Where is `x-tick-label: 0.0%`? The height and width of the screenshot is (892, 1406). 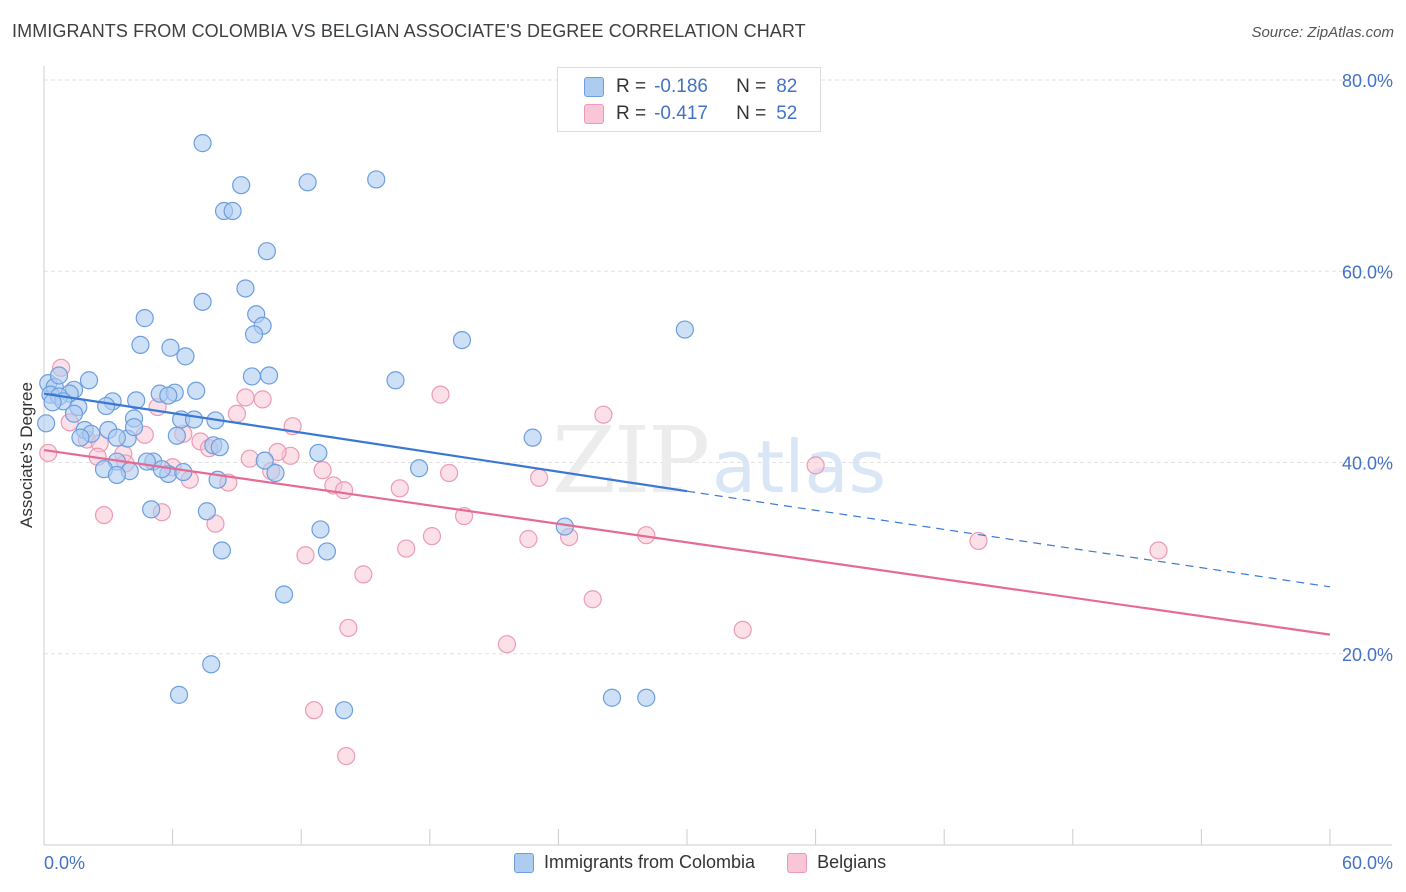
x-tick-label: 0.0% is located at coordinates (64, 863).